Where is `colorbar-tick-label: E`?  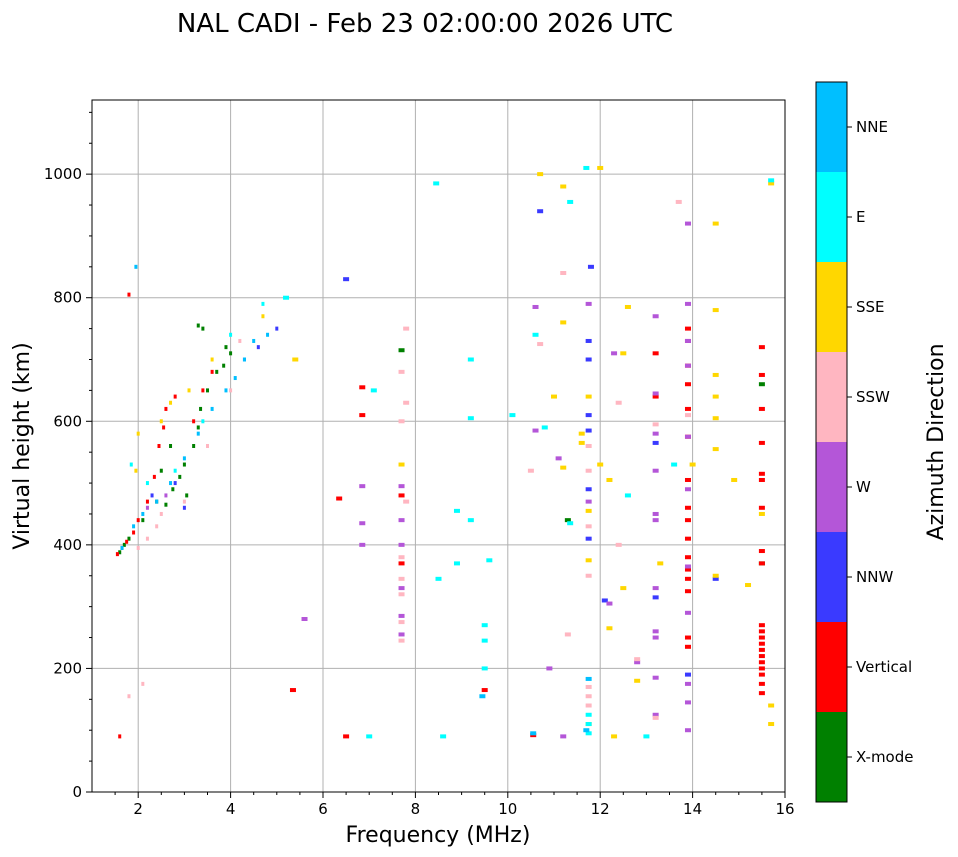
colorbar-tick-label: E is located at coordinates (860, 217).